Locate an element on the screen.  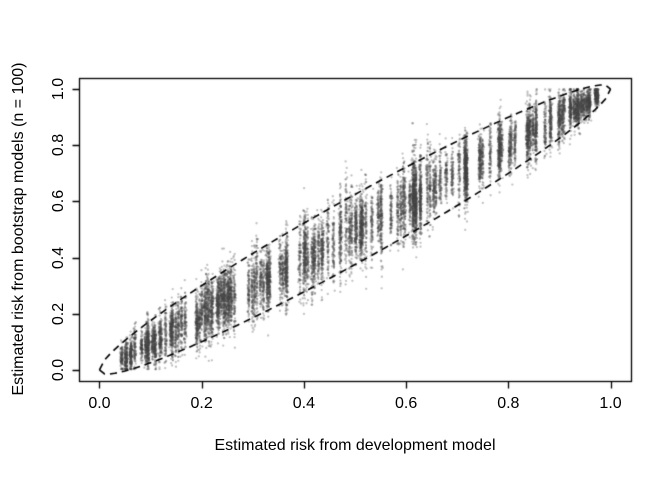
x-tick-label: 0.0 is located at coordinates (99, 403).